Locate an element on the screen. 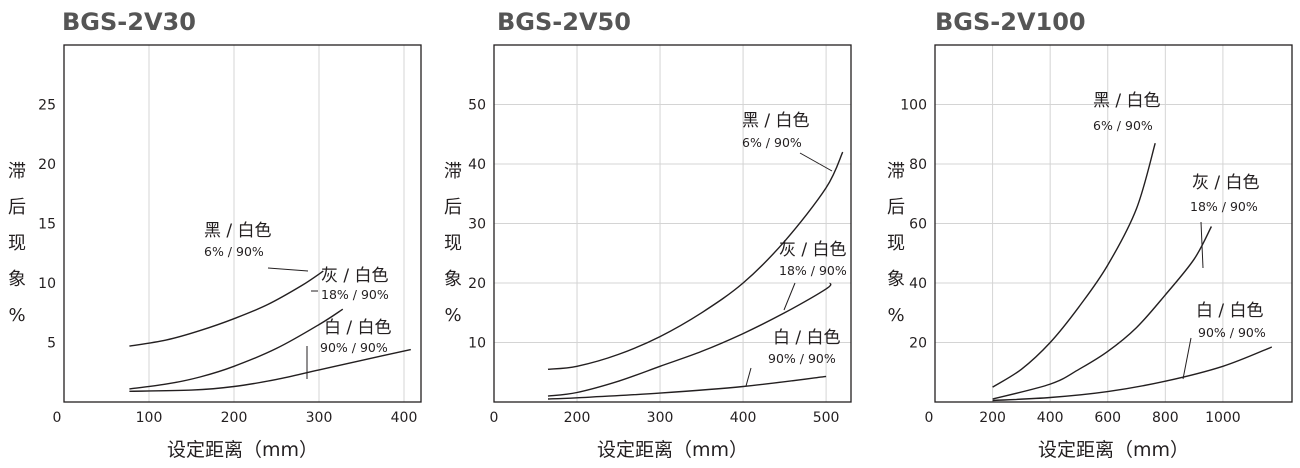  y-tick-label: 25 is located at coordinates (47, 106).